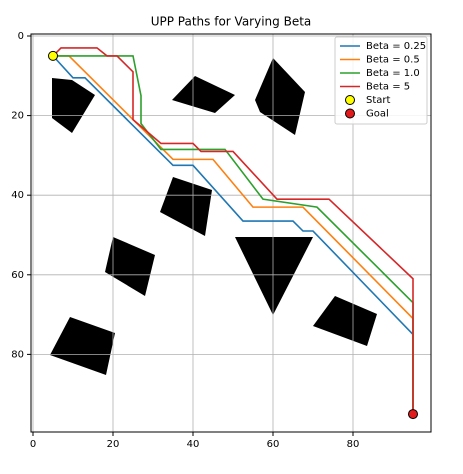 The height and width of the screenshot is (474, 463). Describe the element at coordinates (231, 22) in the screenshot. I see `chart-title: UPP Paths for Varying Beta` at that location.